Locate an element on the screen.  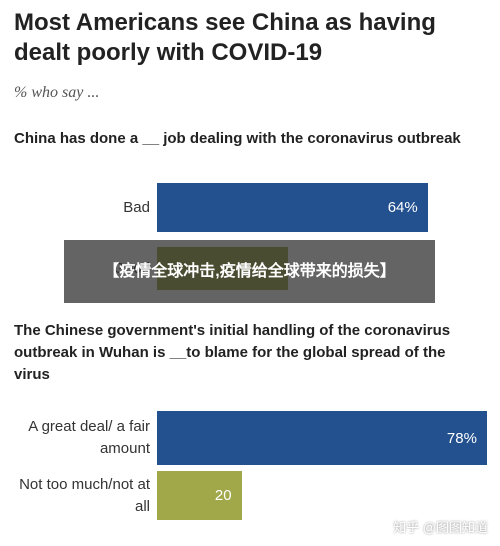
bar: 64% is located at coordinates (292, 207).